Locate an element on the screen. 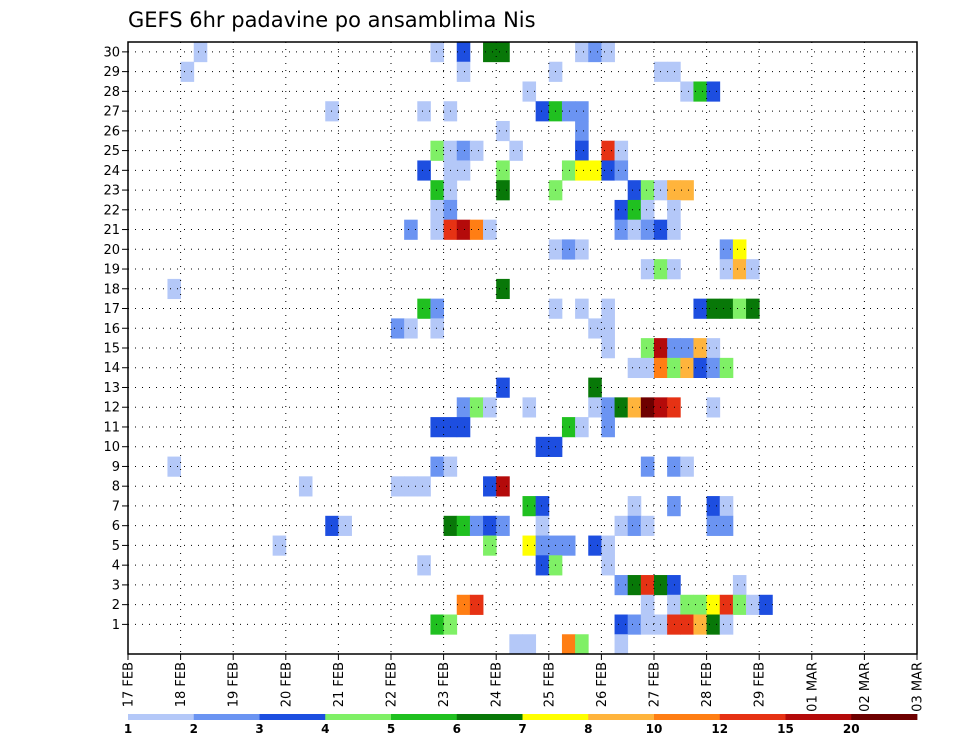 The image size is (960, 742). legend-label: 7 is located at coordinates (522, 729).